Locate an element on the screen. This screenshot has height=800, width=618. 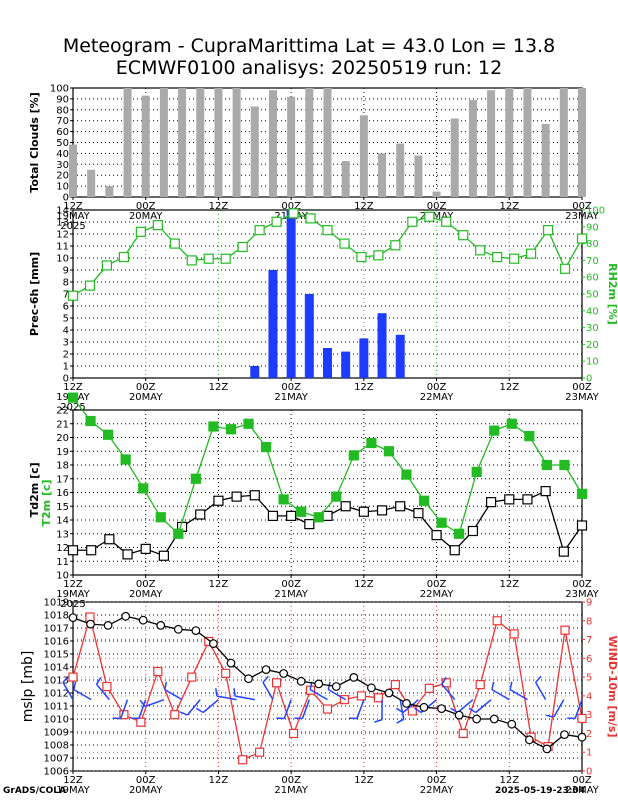
y2-tick-label: 9 is located at coordinates (589, 603).